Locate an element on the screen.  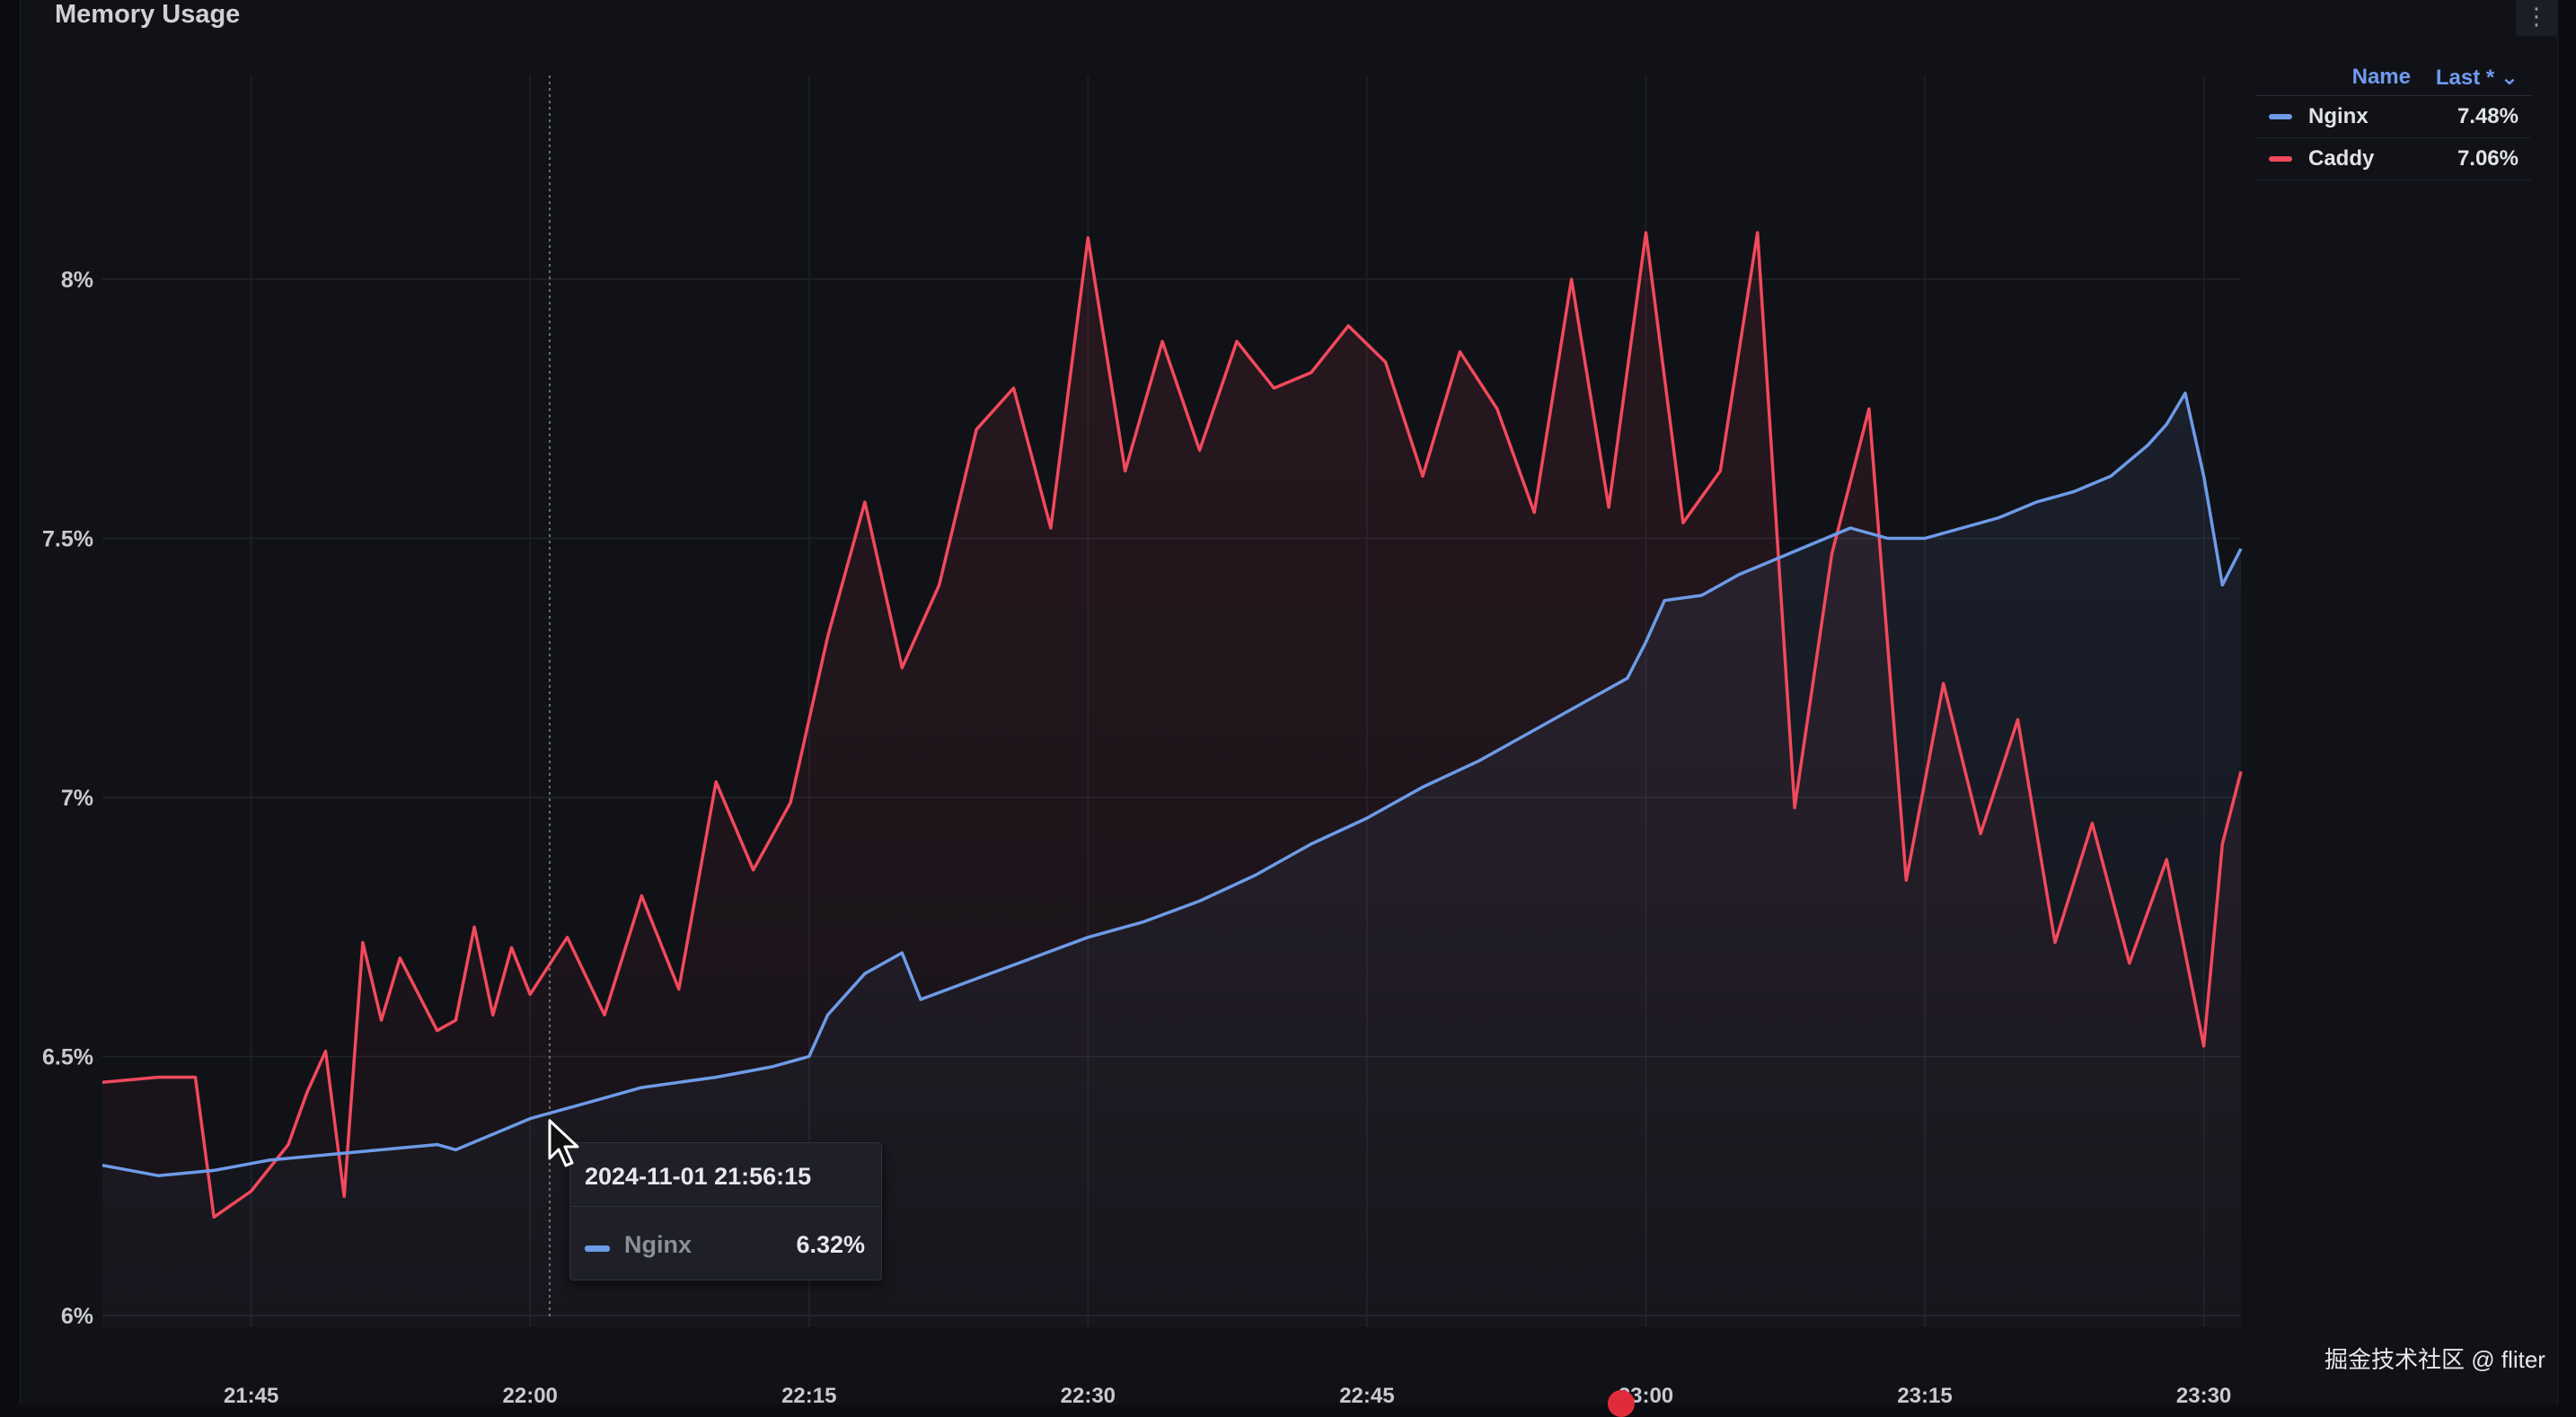
x-tick-label: 22:00 is located at coordinates (530, 1394).